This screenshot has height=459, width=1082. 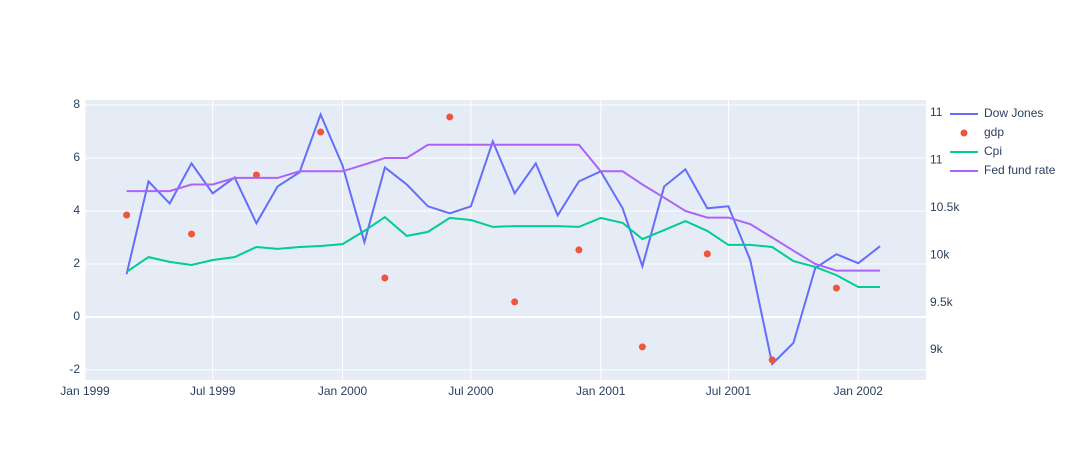 What do you see at coordinates (993, 151) in the screenshot?
I see `legend-label: Cpi` at bounding box center [993, 151].